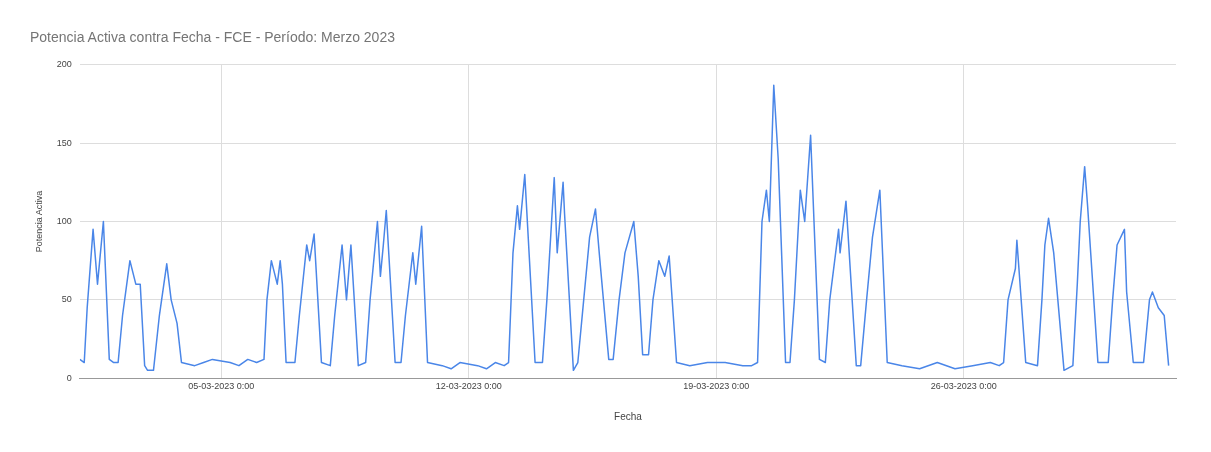 Image resolution: width=1211 pixels, height=452 pixels. I want to click on x-tick-label: 19-03-2023 0:00, so click(716, 386).